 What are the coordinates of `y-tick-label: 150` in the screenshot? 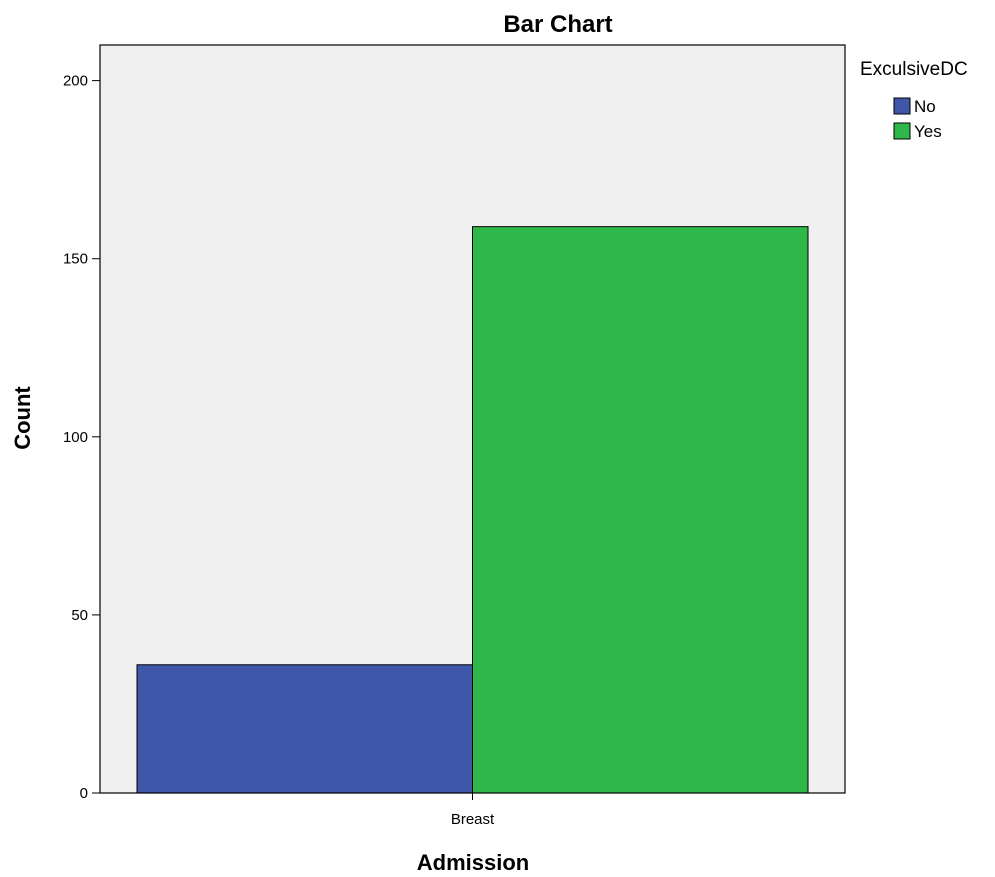 It's located at (75, 259).